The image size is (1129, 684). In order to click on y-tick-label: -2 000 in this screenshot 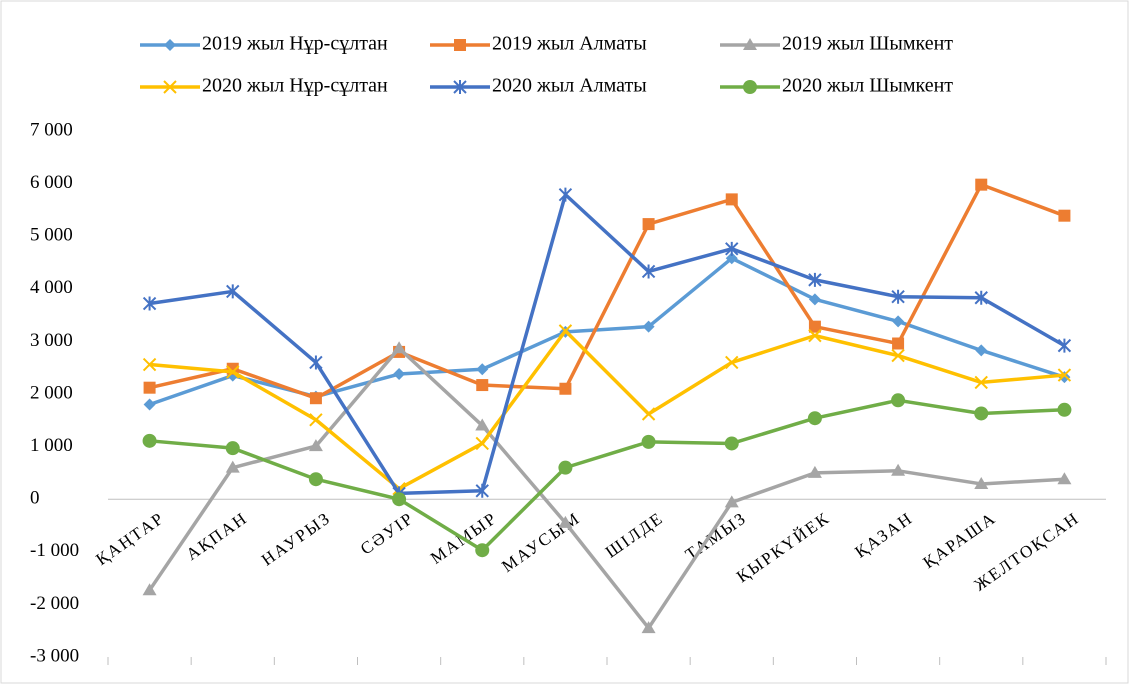, I will do `click(54, 603)`.